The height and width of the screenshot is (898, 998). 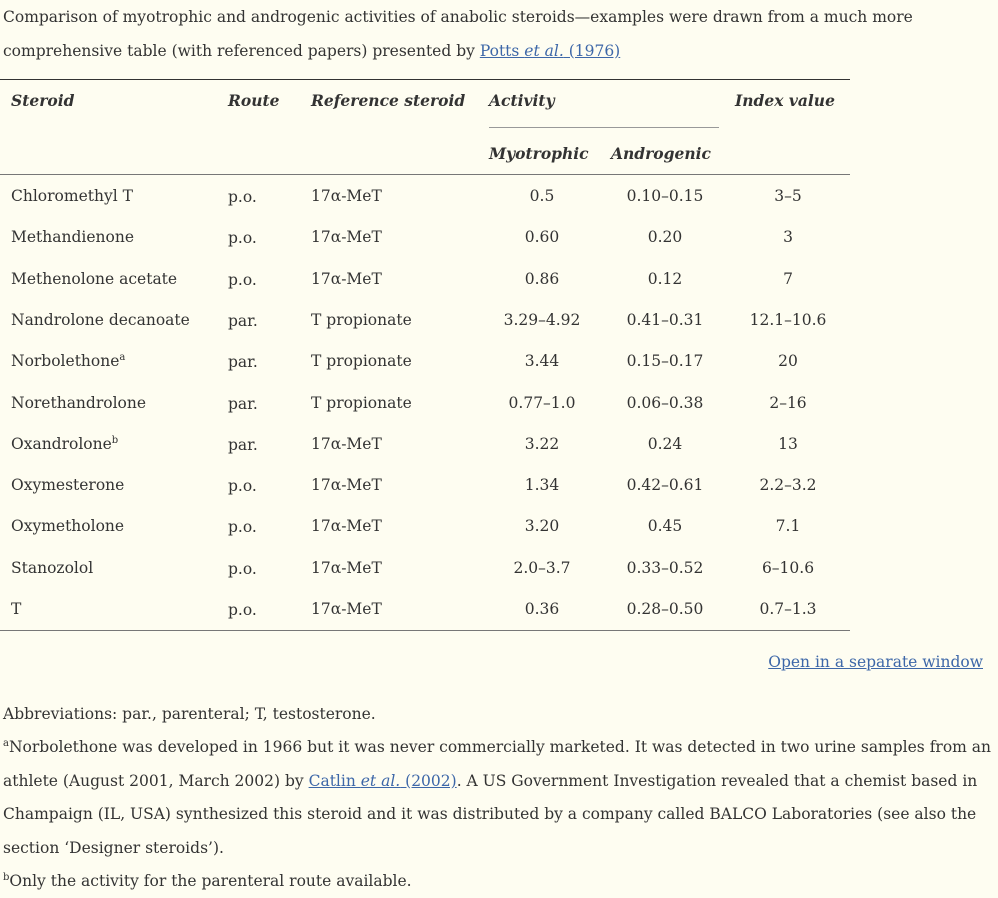 I want to click on steroid-value: Norbolethone, so click(x=65, y=361).